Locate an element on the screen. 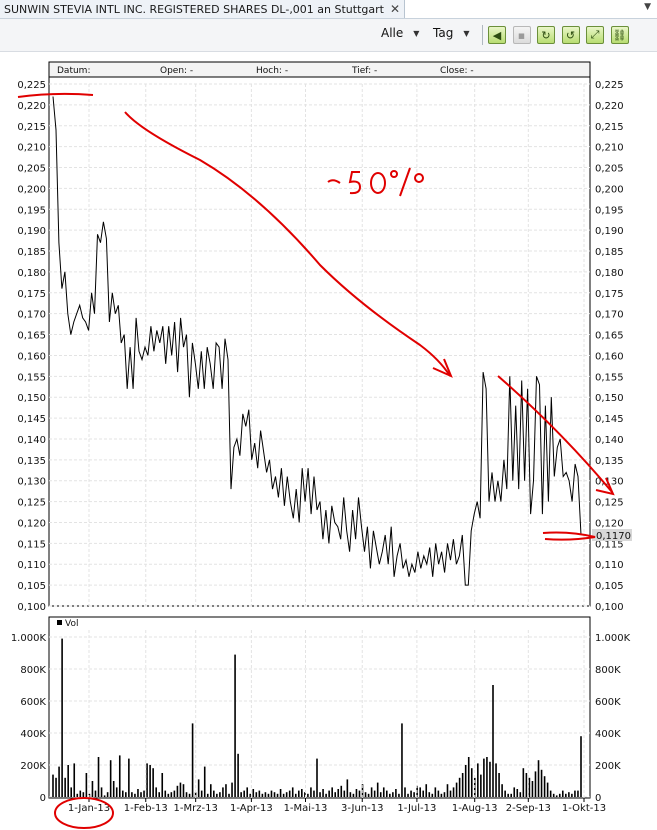 The width and height of the screenshot is (657, 830). refresh-icon: ↻ is located at coordinates (546, 35).